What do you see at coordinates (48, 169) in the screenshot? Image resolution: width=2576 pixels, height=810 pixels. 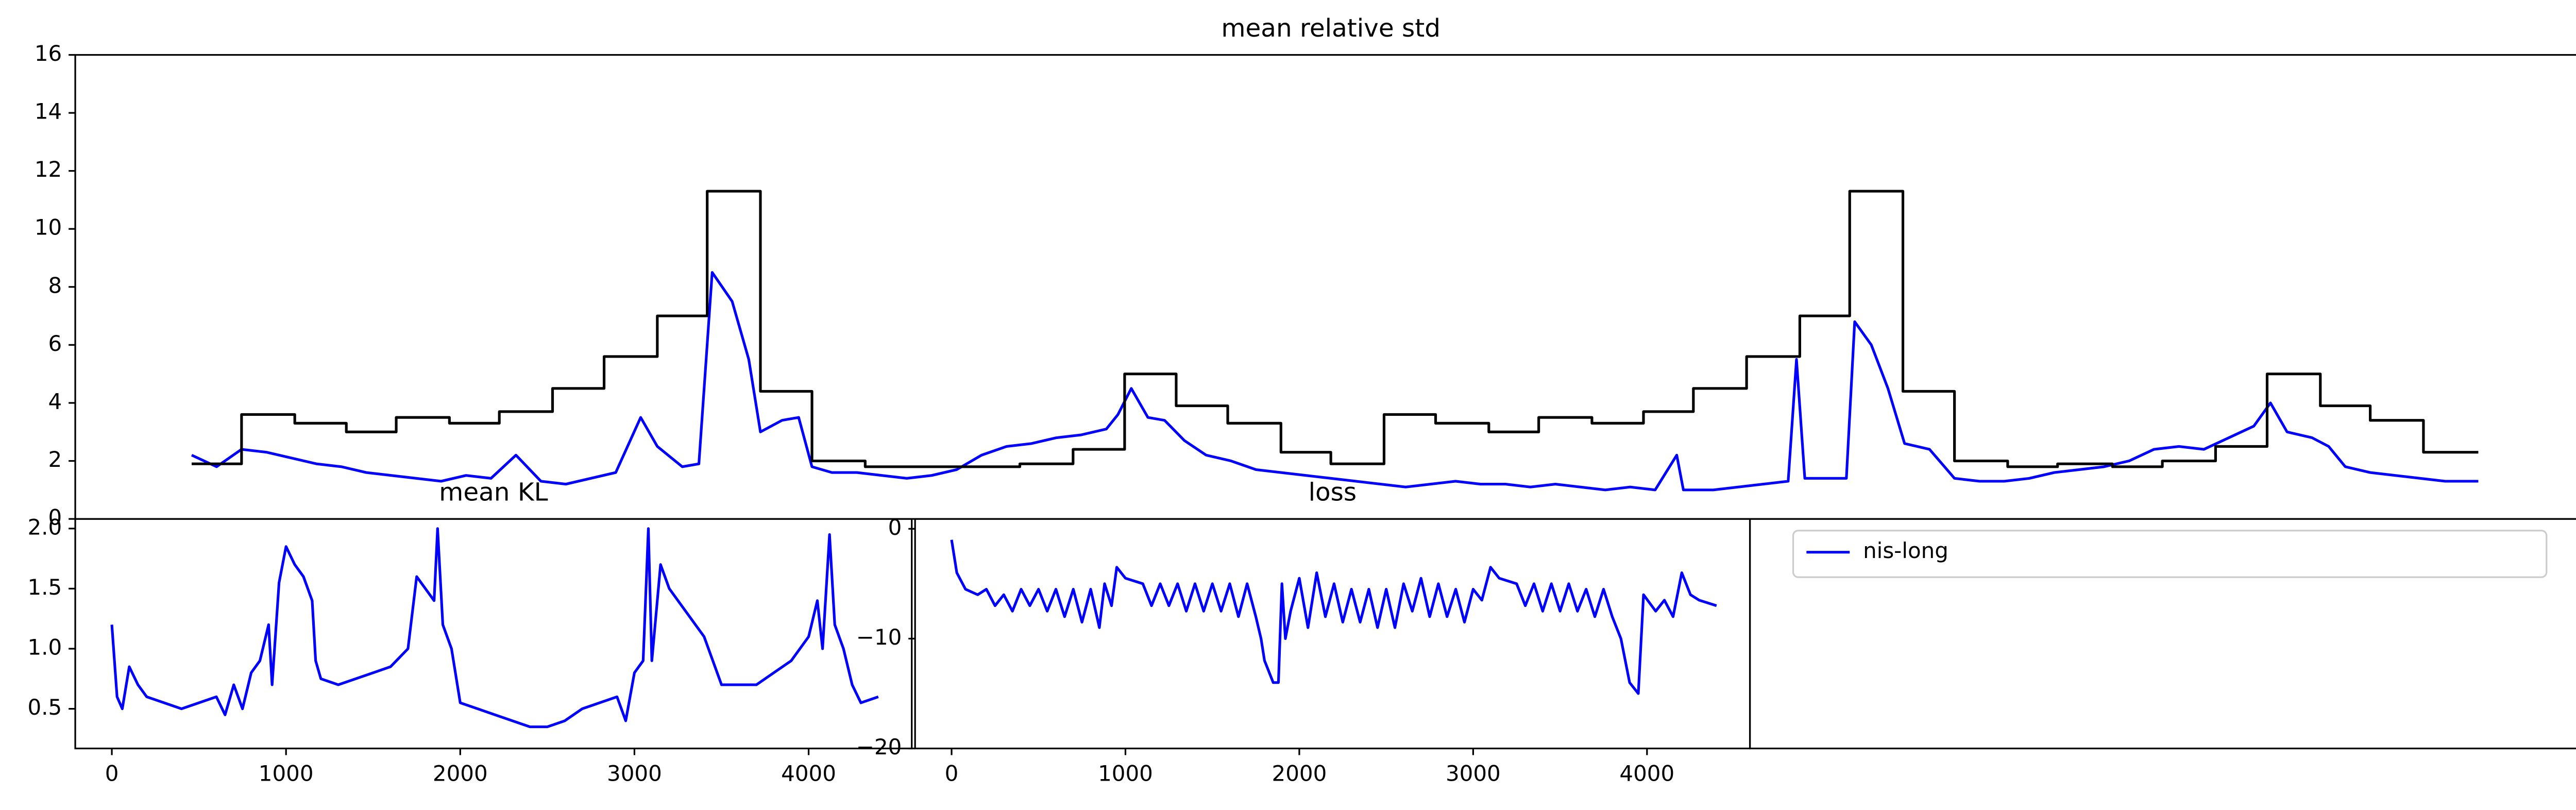 I see `y-tick-label: 12` at bounding box center [48, 169].